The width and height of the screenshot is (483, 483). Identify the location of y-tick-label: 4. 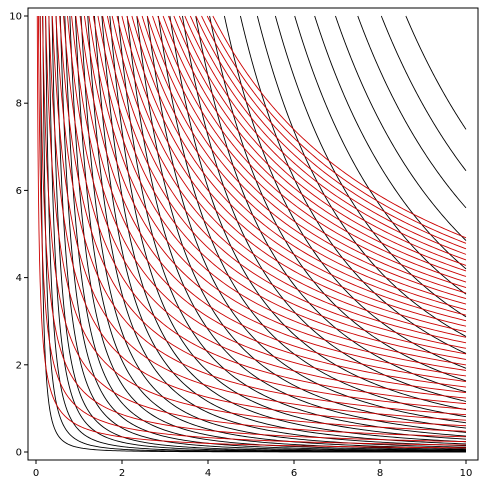
(19, 278).